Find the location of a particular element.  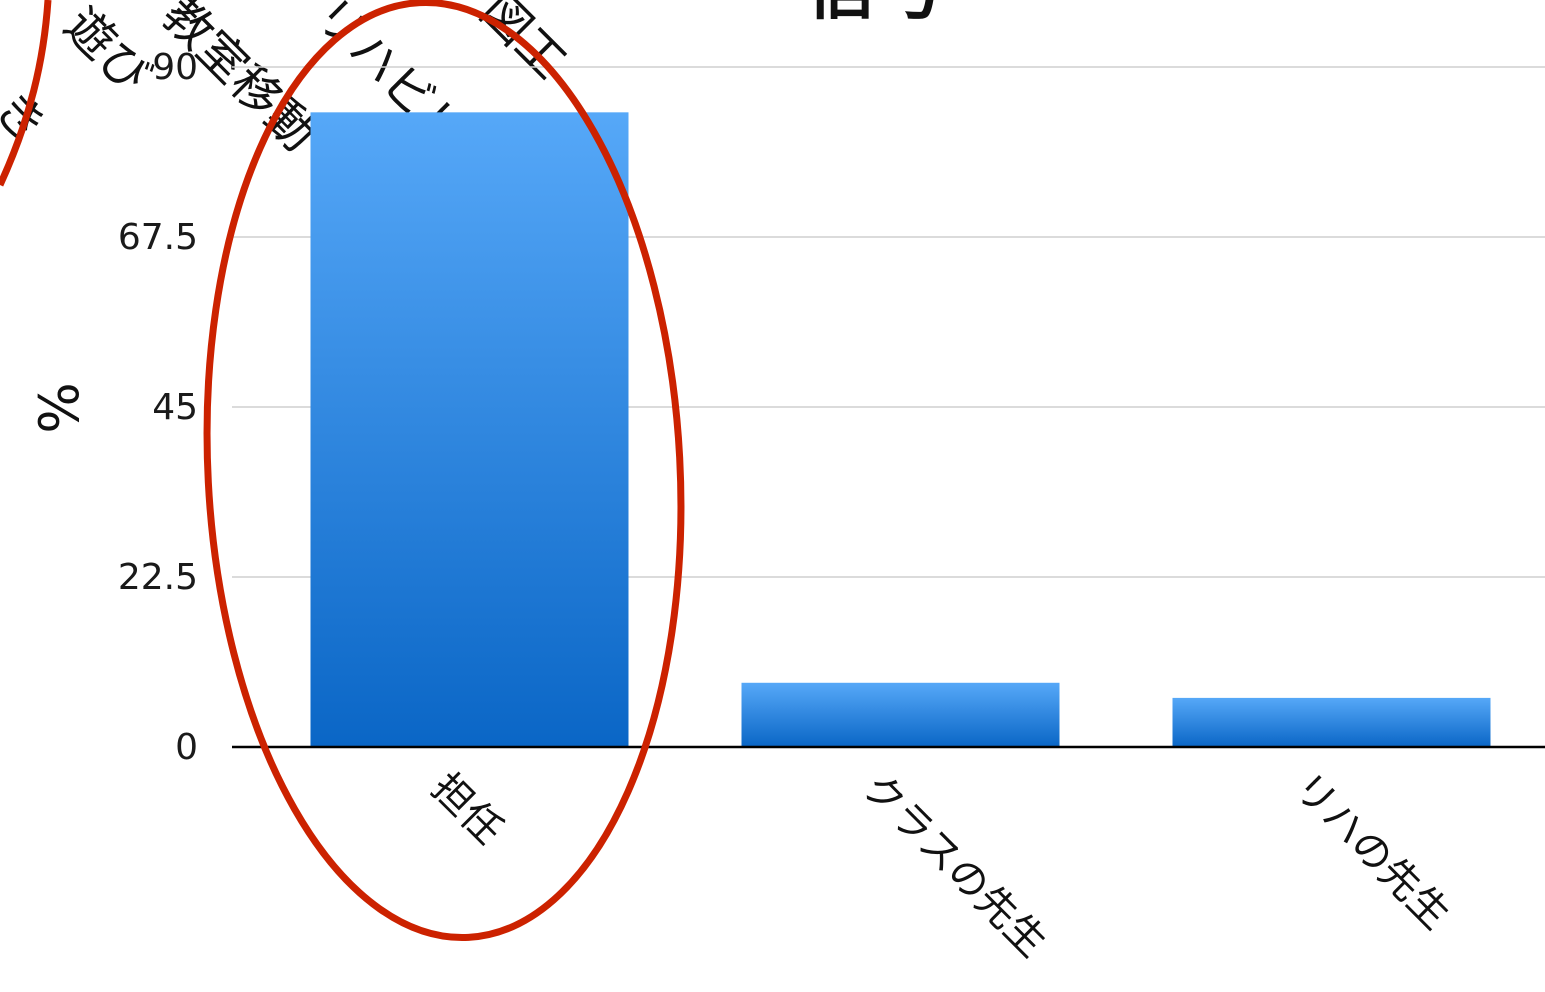

y-axis-ticks: 0 22.5 45 67.5 90 is located at coordinates (158, 407).